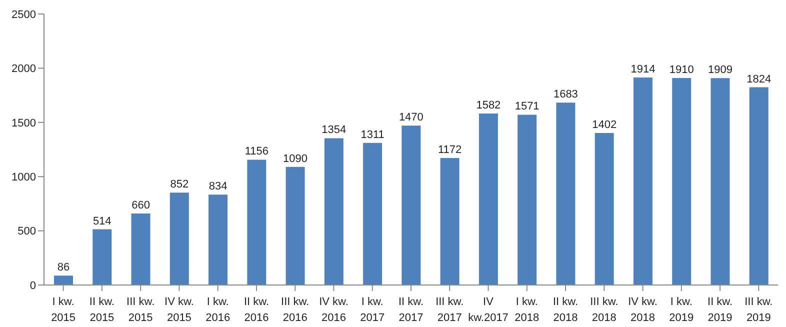  What do you see at coordinates (527, 106) in the screenshot?
I see `data-label: 1571` at bounding box center [527, 106].